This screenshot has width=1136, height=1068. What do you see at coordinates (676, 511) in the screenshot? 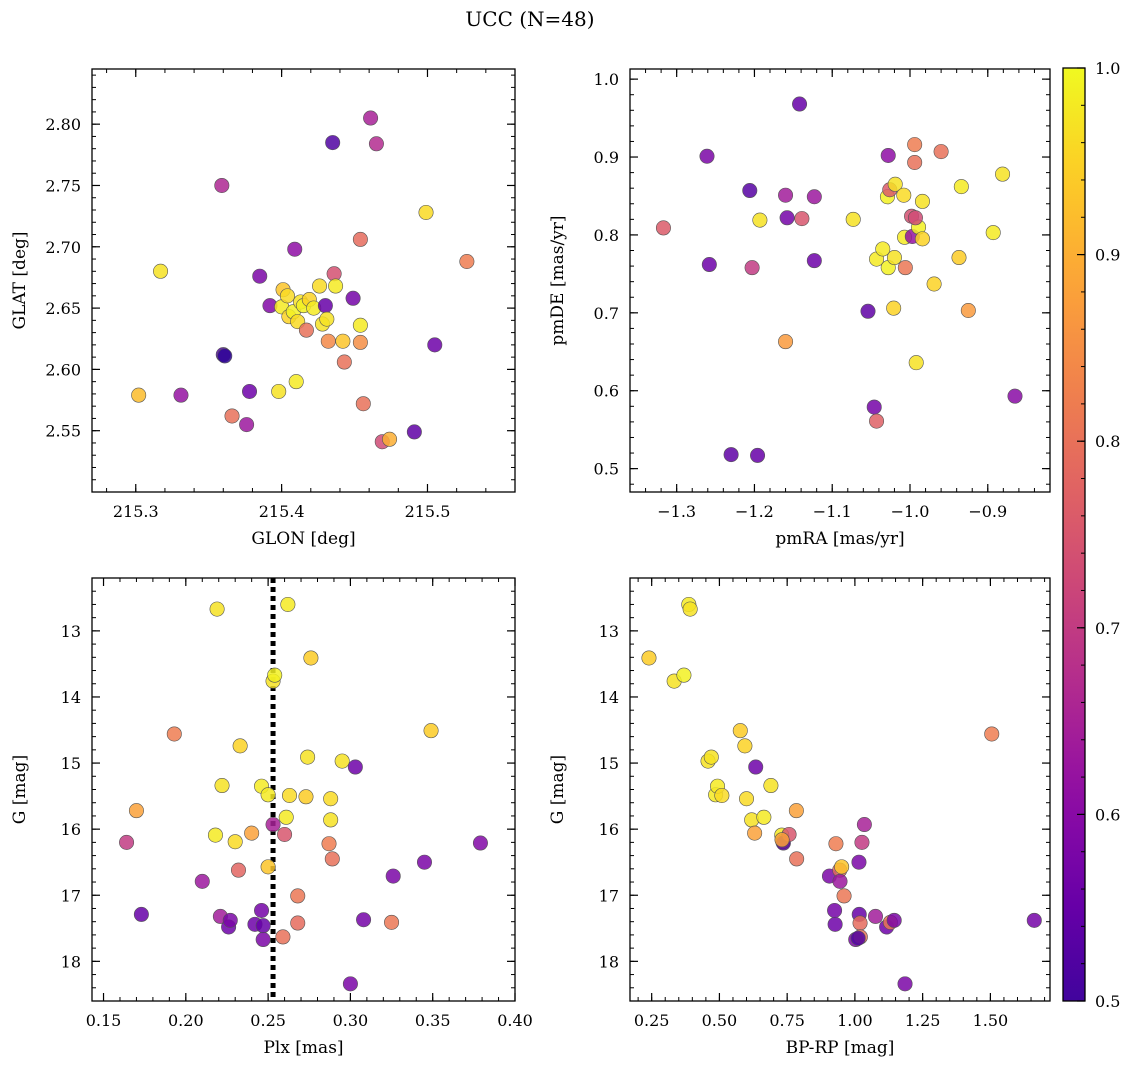
I see `x-tick-label: −1.3` at bounding box center [676, 511].